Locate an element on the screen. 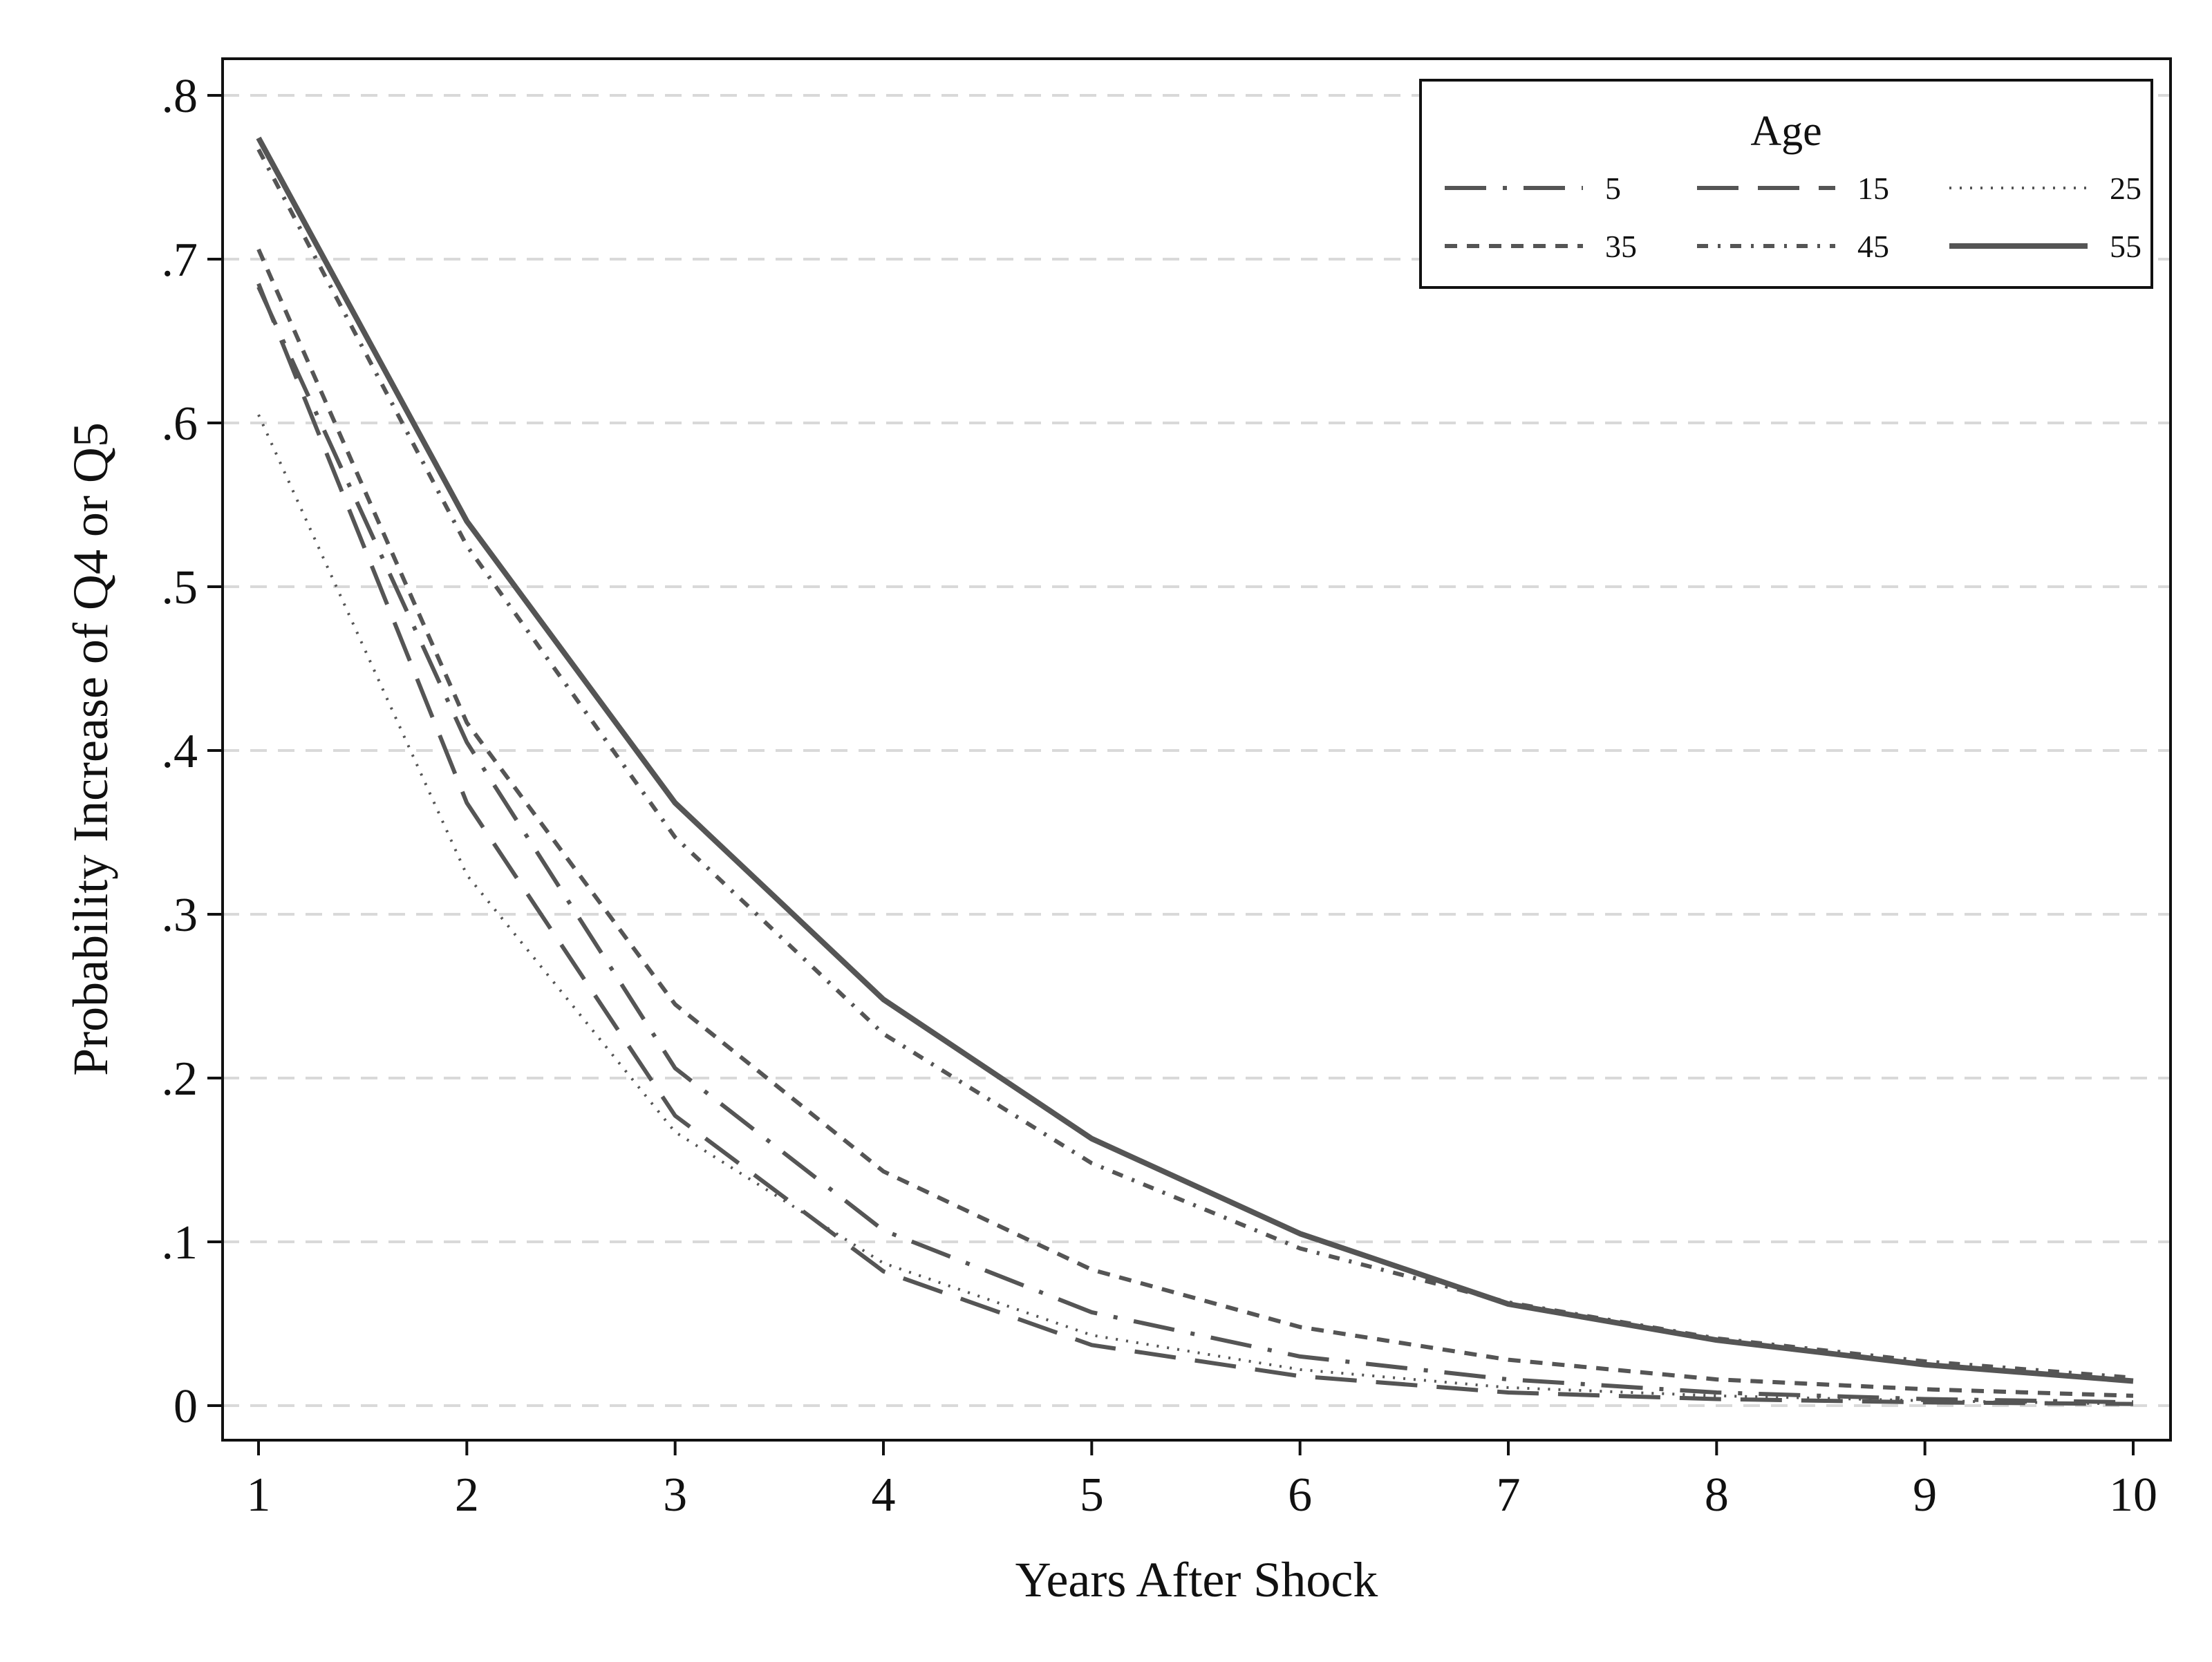 Image resolution: width=2212 pixels, height=1662 pixels. x-tick-label: 2 is located at coordinates (467, 1496).